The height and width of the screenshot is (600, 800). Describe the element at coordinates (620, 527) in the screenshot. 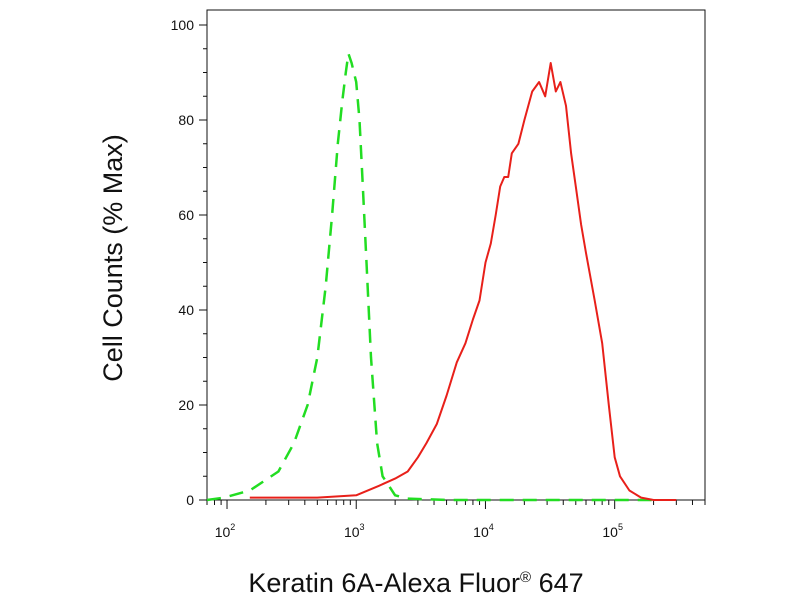

I see `x-tick-exponent: 5` at that location.